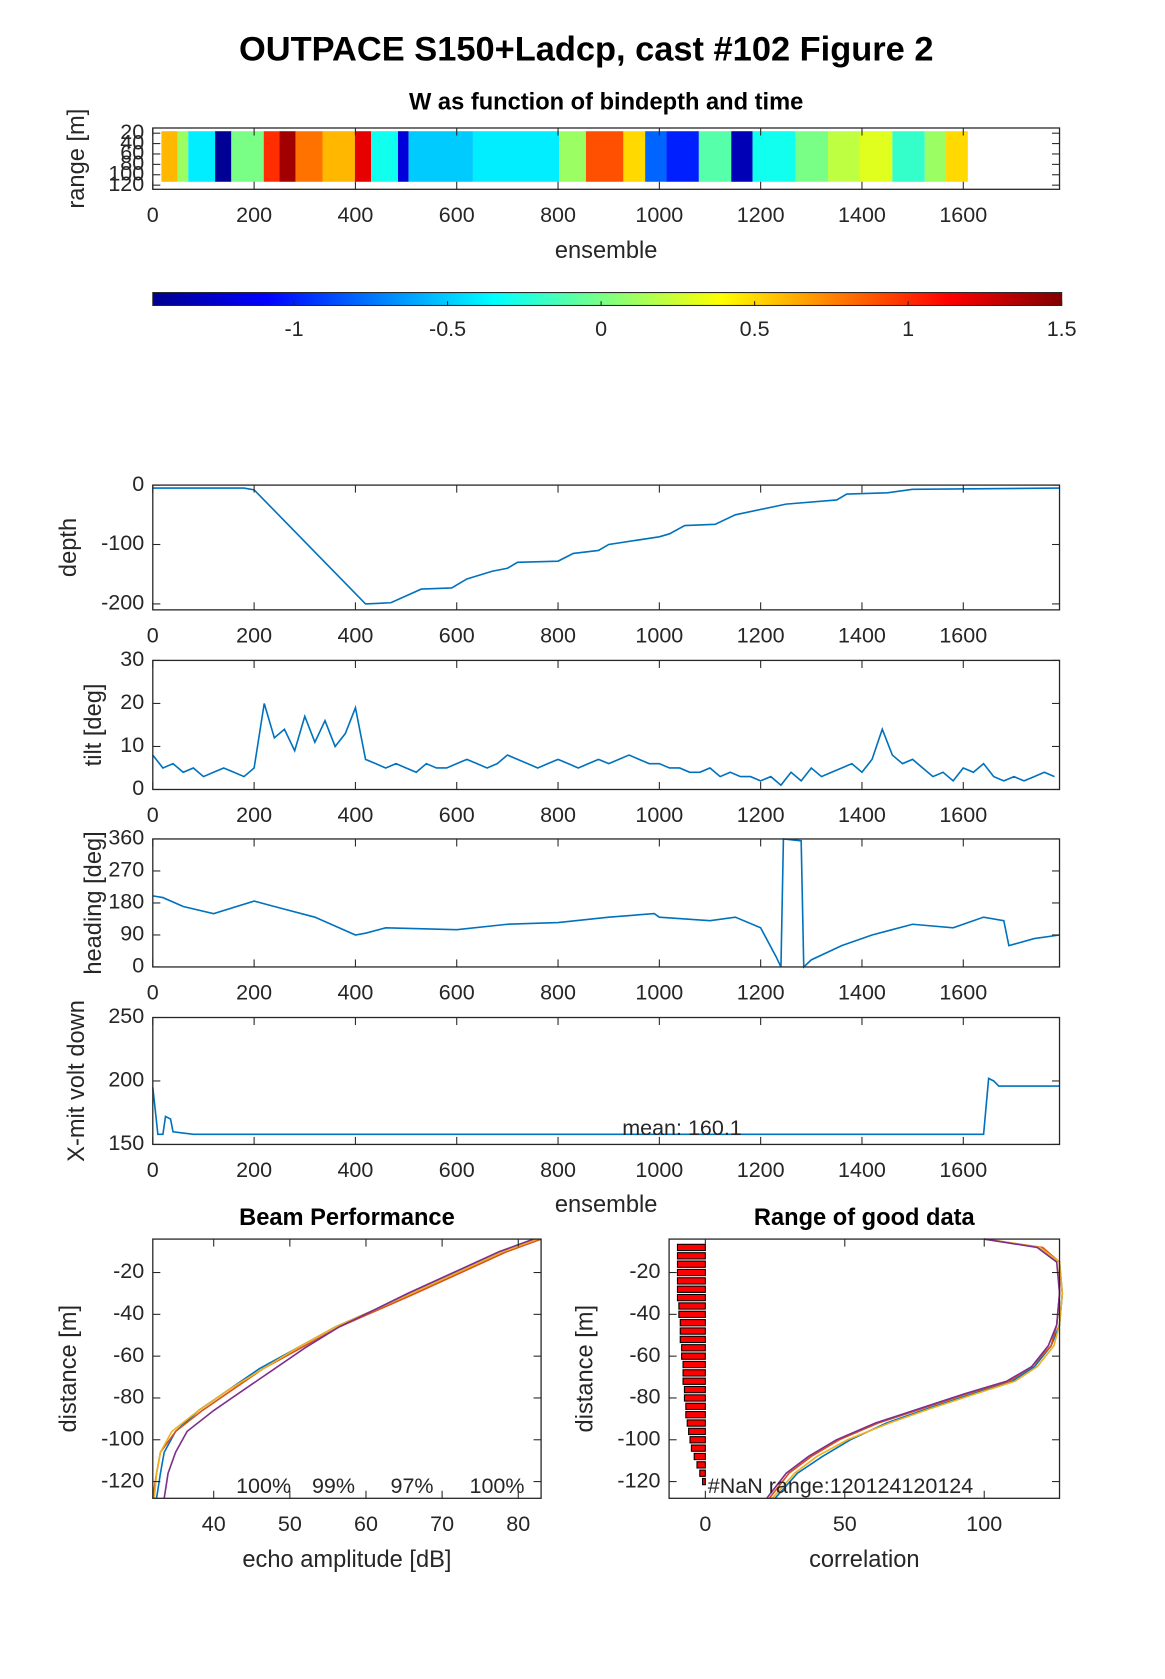 The image size is (1165, 1679). I want to click on y-tick-label: 80, so click(132, 163).